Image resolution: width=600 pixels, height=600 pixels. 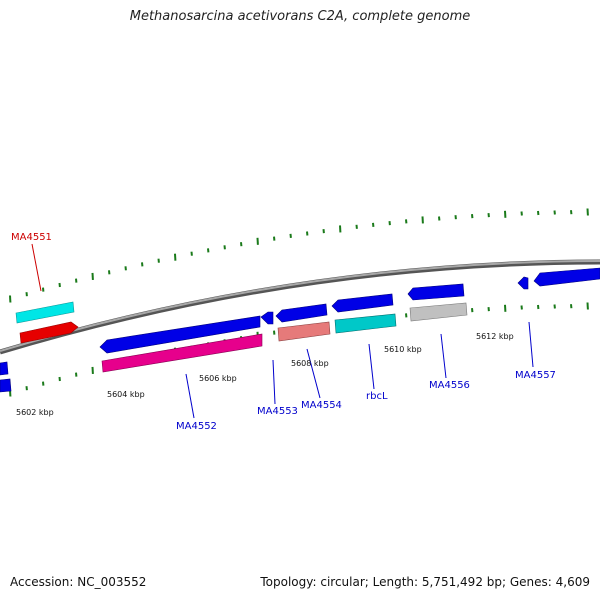 I want to click on gene-label: MA4554, so click(x=321, y=405).